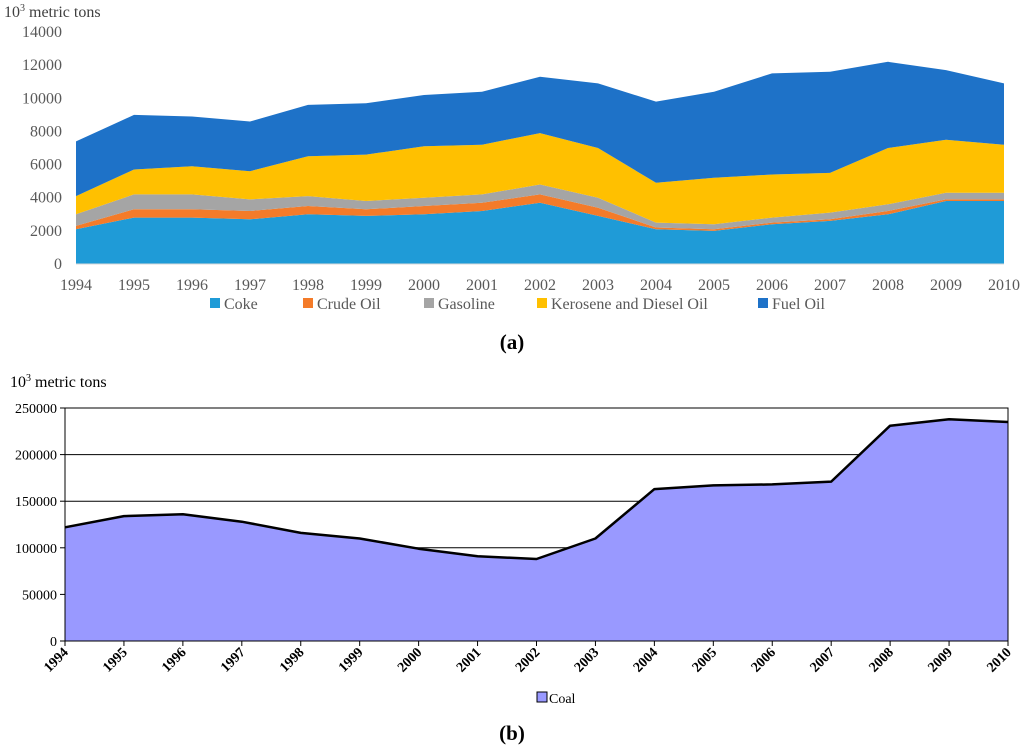 The image size is (1024, 747). What do you see at coordinates (174, 660) in the screenshot?
I see `chart-b-x-tick-label: 1996` at bounding box center [174, 660].